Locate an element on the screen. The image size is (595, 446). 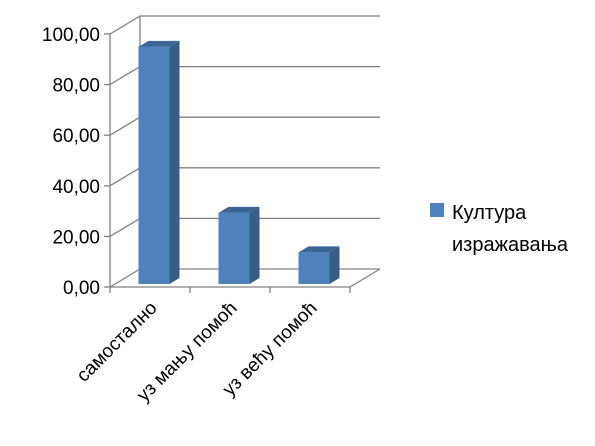
legend-swatch is located at coordinates (437, 210).